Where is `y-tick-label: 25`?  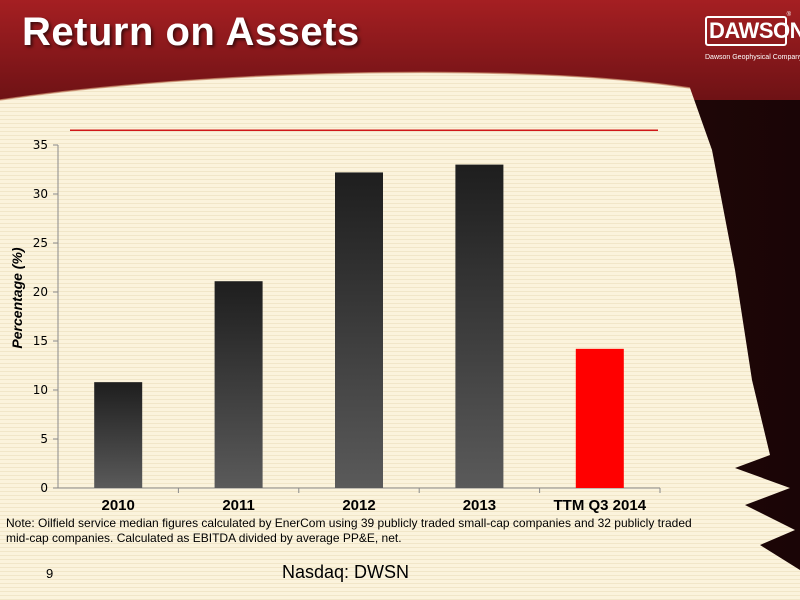
y-tick-label: 25 is located at coordinates (40, 243).